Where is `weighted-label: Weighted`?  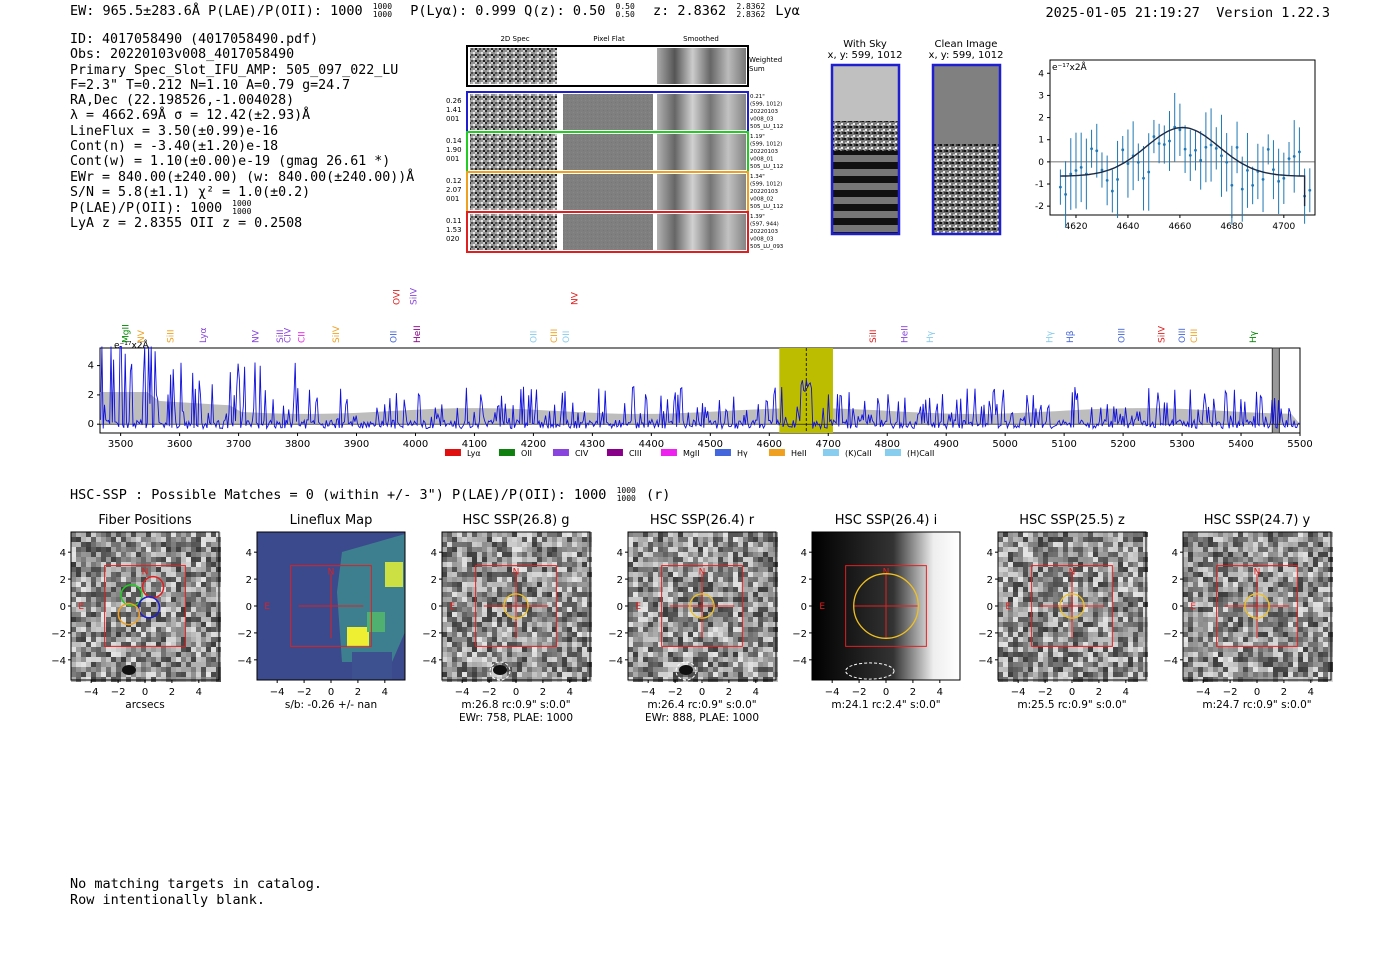
weighted-label: Weighted is located at coordinates (765, 60).